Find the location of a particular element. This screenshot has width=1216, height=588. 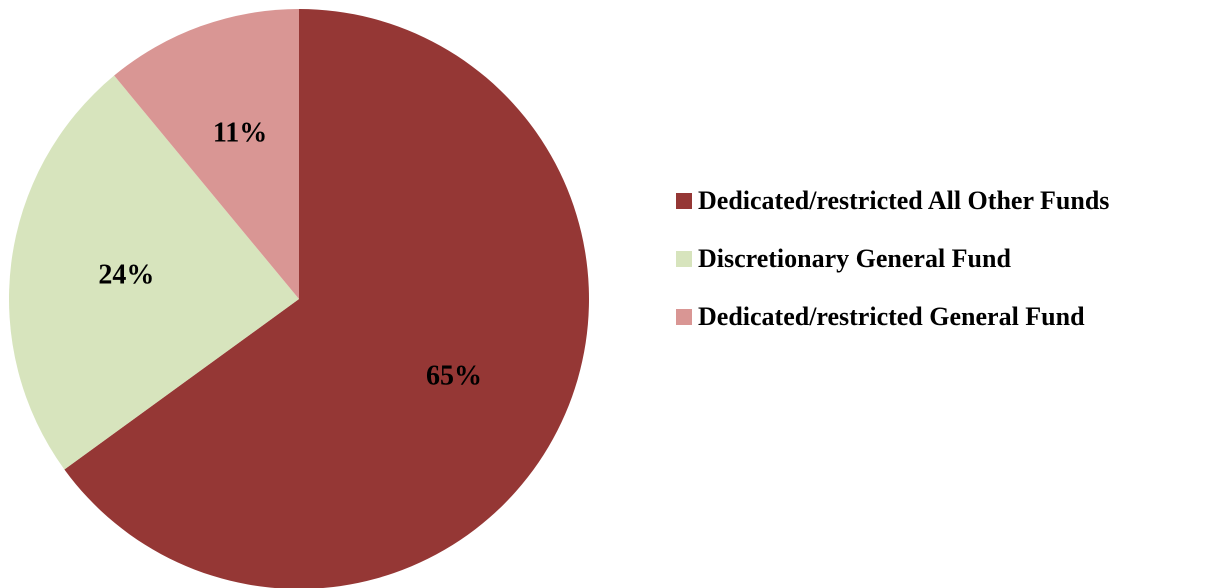

legend-label: Dedicated/restricted General Fund is located at coordinates (891, 316).